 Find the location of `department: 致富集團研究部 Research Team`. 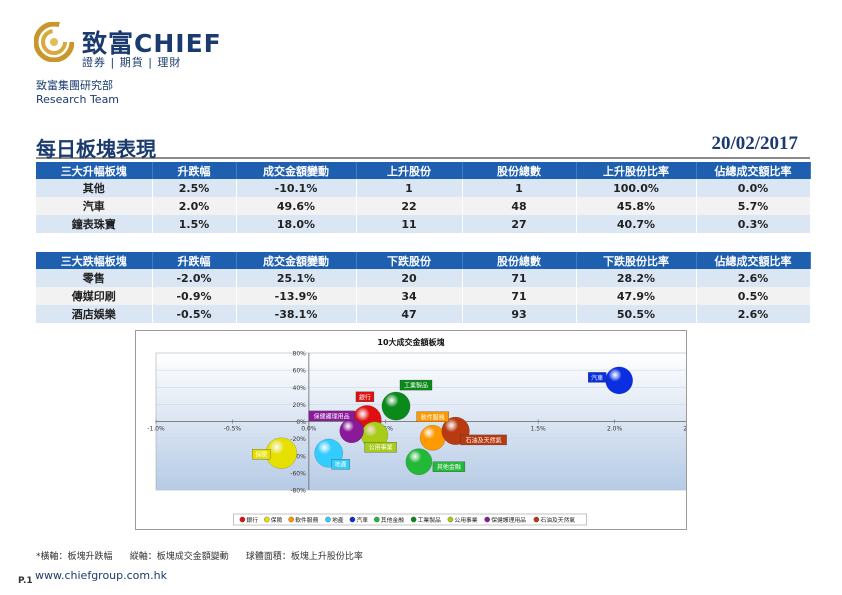

department: 致富集團研究部 Research Team is located at coordinates (77, 93).